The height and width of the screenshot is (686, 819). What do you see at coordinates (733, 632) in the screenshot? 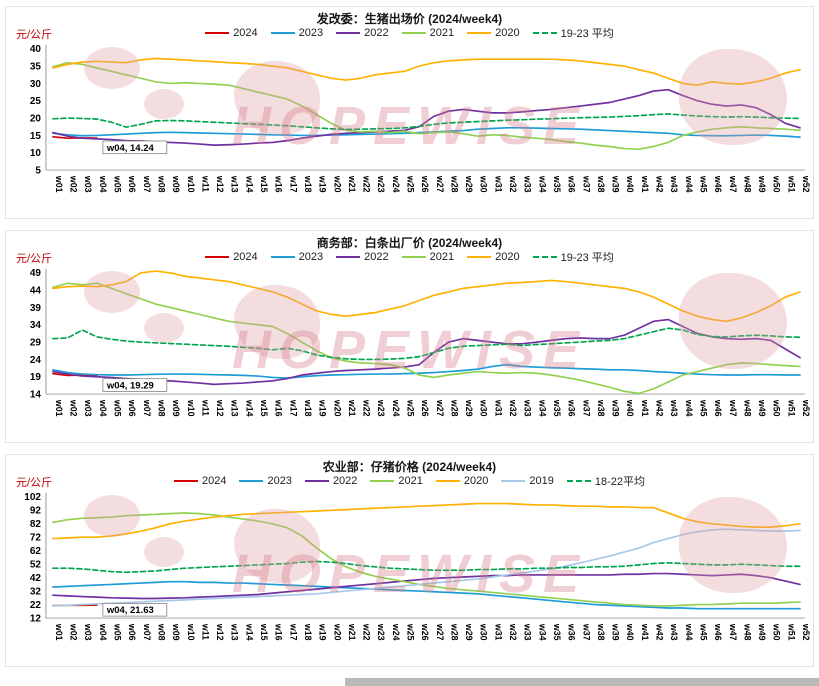
I see `x-tick-label: w47` at bounding box center [733, 632].